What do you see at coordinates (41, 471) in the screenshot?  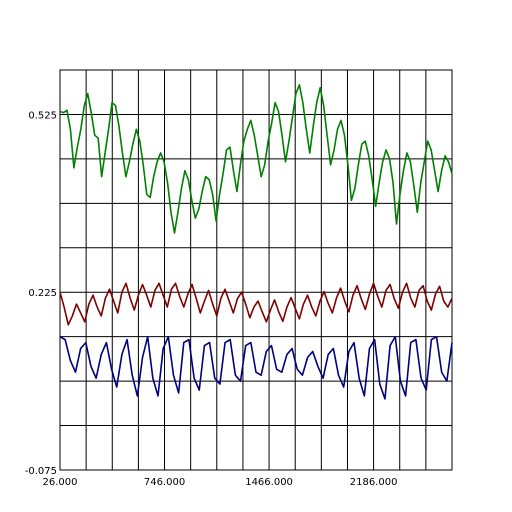 I see `y-tick-label: -0.075` at bounding box center [41, 471].